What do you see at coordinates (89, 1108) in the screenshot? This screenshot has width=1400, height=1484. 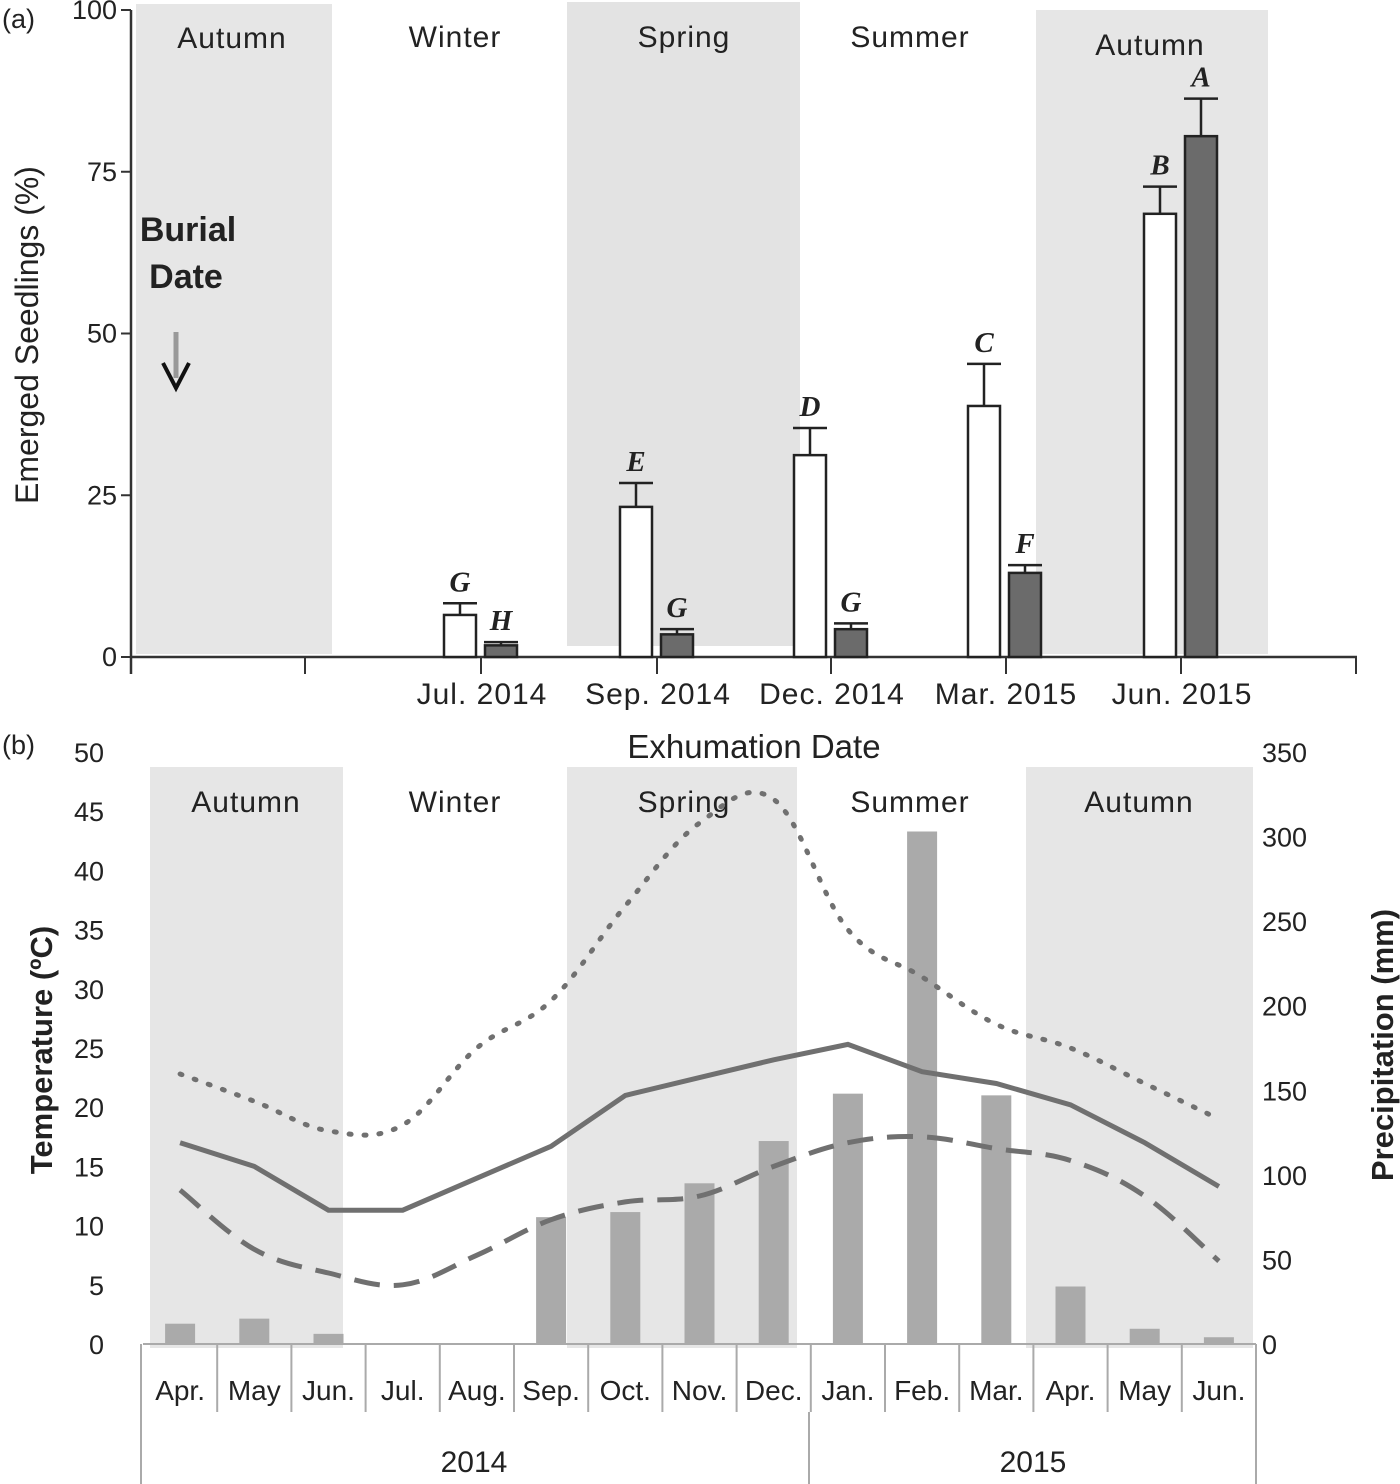 I see `y-tick-label-left: 20` at bounding box center [89, 1108].